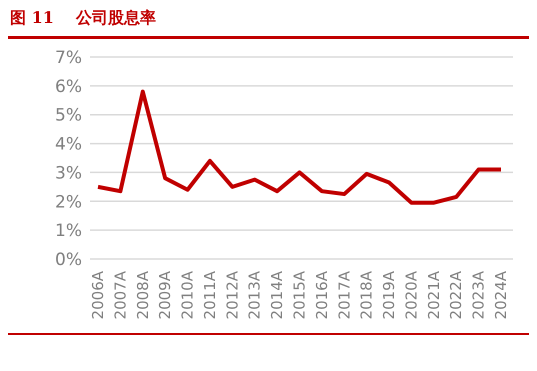 The height and width of the screenshot is (371, 537). Describe the element at coordinates (120, 295) in the screenshot. I see `x-tick-label: 2007A` at that location.